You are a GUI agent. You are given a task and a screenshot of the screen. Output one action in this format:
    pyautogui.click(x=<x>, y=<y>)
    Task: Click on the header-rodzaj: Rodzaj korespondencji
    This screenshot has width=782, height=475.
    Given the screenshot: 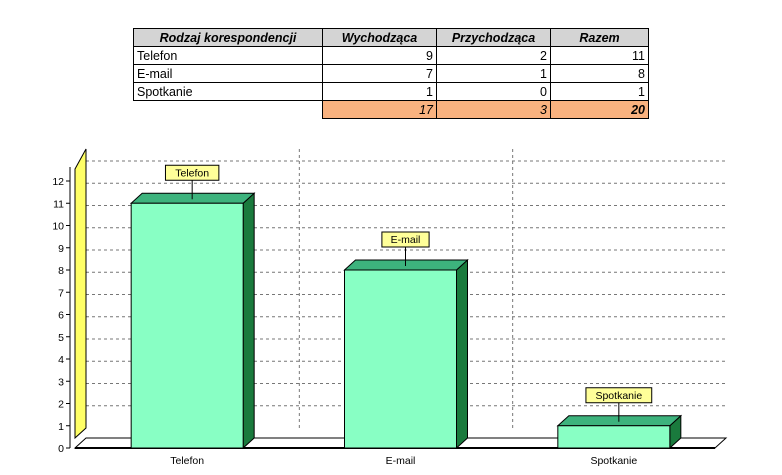 What is the action you would take?
    pyautogui.click(x=228, y=37)
    